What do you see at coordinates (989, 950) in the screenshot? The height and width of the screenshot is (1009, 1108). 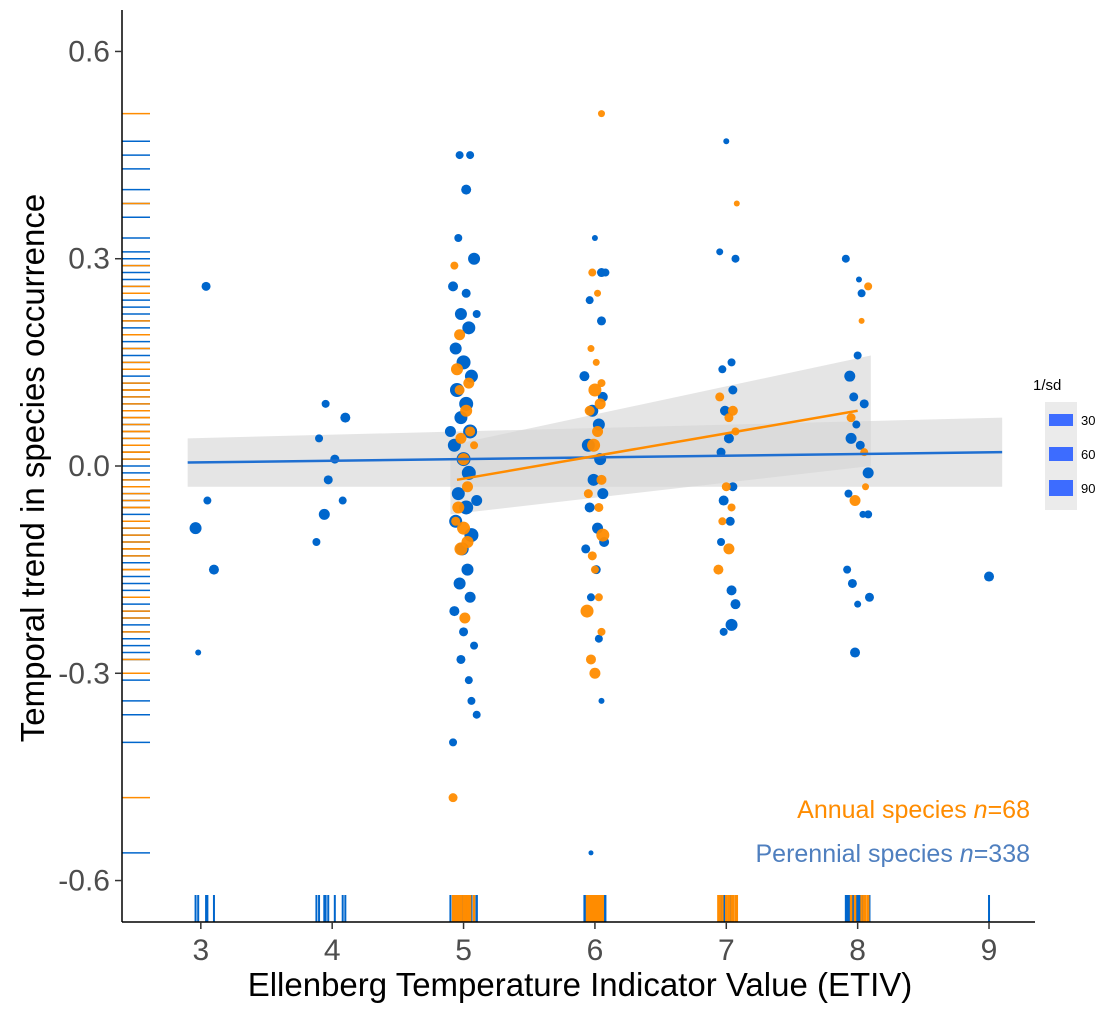 I see `x-tick-label: 9` at bounding box center [989, 950].